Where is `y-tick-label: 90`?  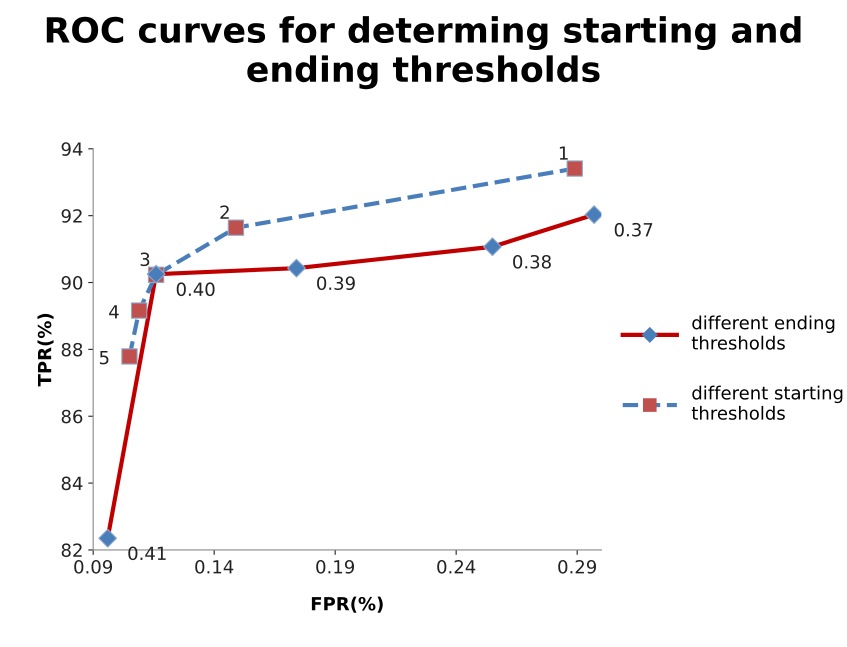 y-tick-label: 90 is located at coordinates (72, 283).